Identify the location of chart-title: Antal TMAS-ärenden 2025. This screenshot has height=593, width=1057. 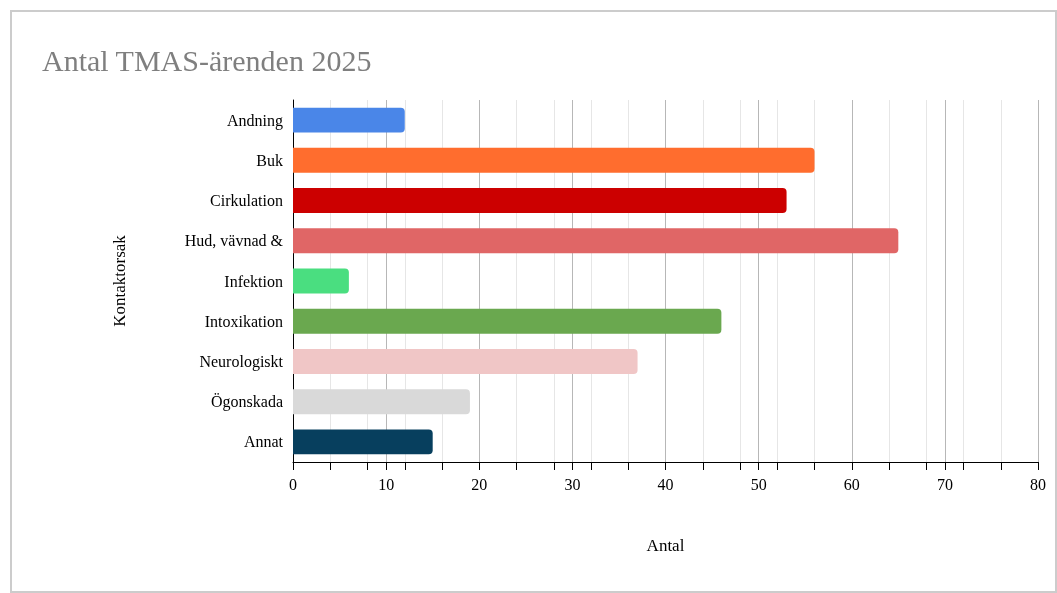
(207, 60).